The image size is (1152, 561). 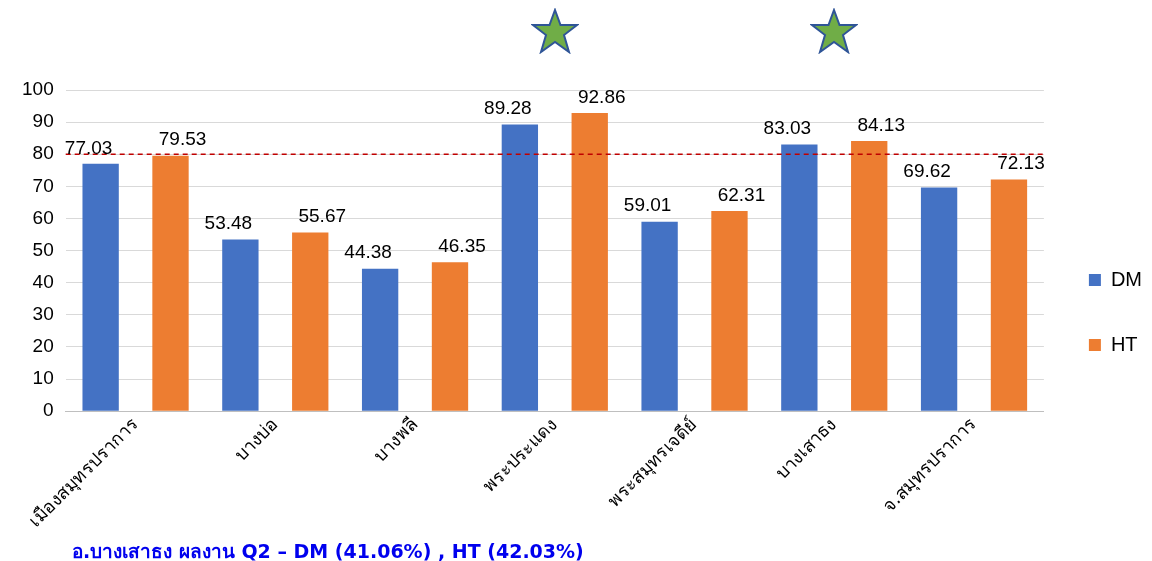 I want to click on data-label: 83.03, so click(x=787, y=128).